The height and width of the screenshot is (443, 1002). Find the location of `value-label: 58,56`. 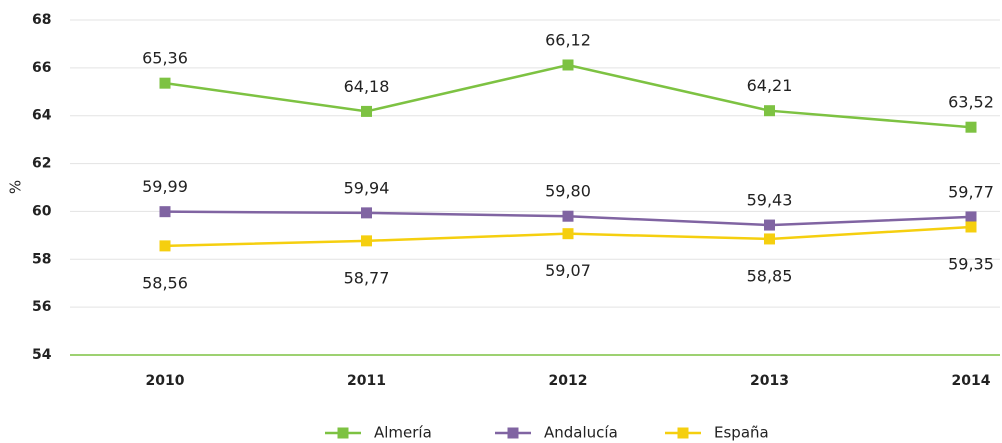

value-label: 58,56 is located at coordinates (165, 282).